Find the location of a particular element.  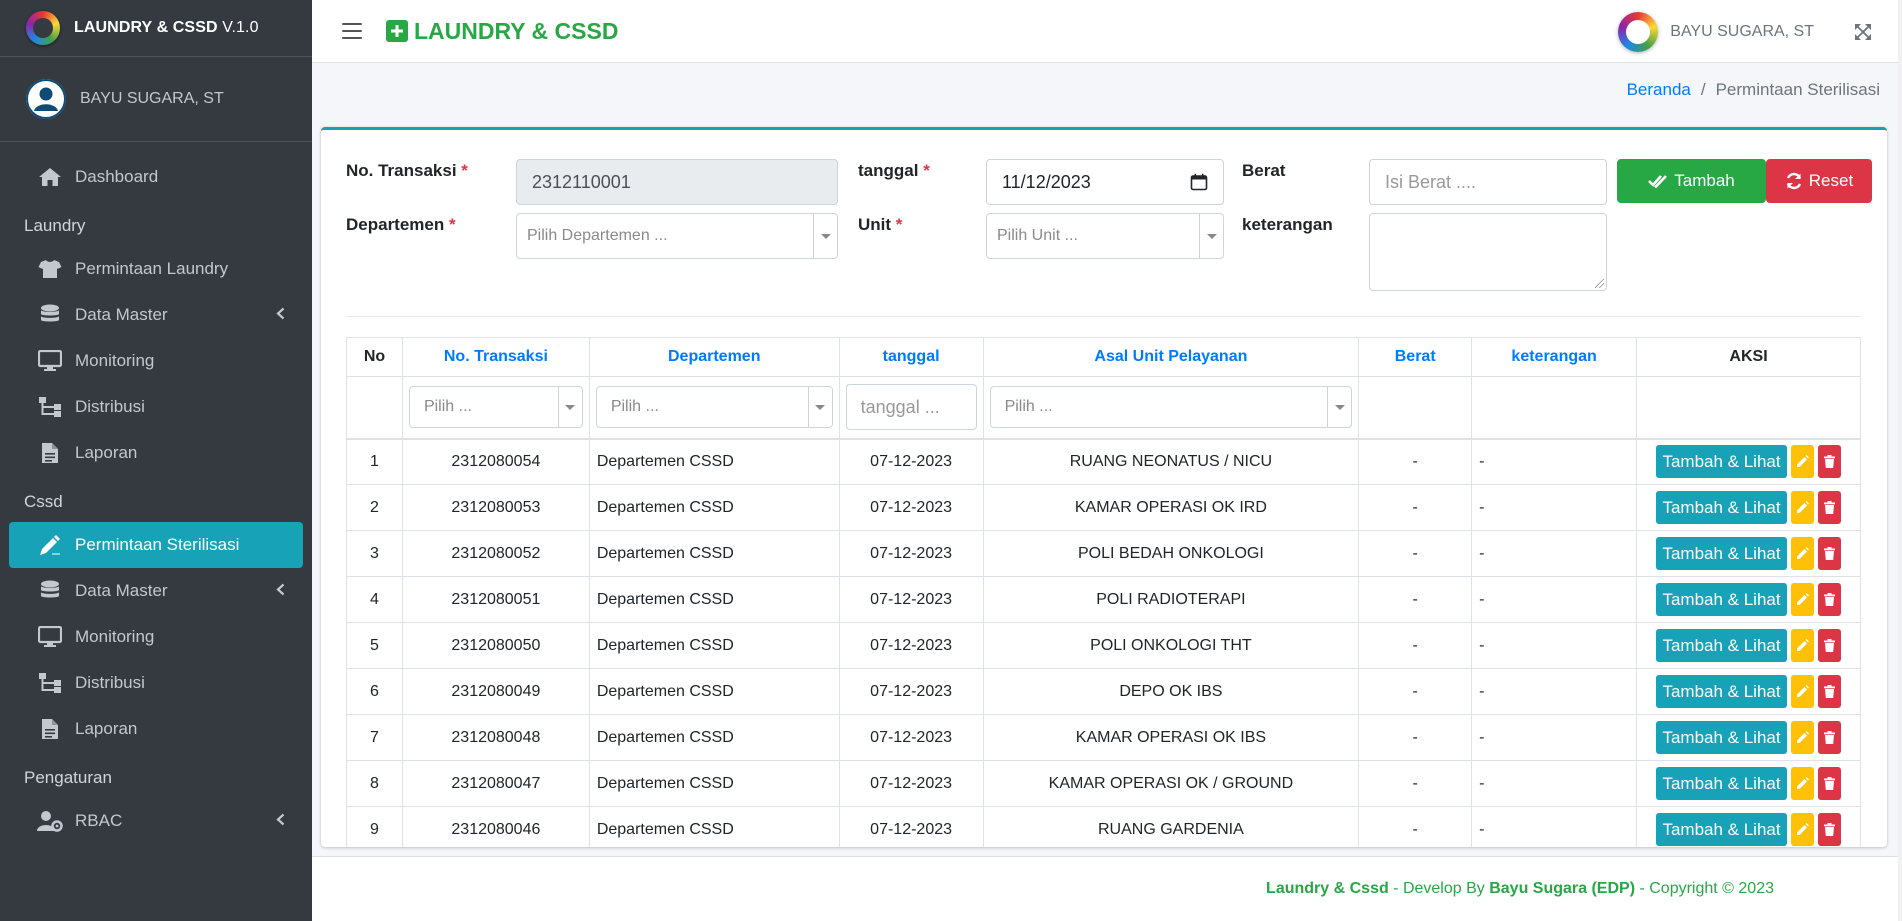

brand-link: LAUNDRY & CSSD V.1.0 is located at coordinates (156, 28).